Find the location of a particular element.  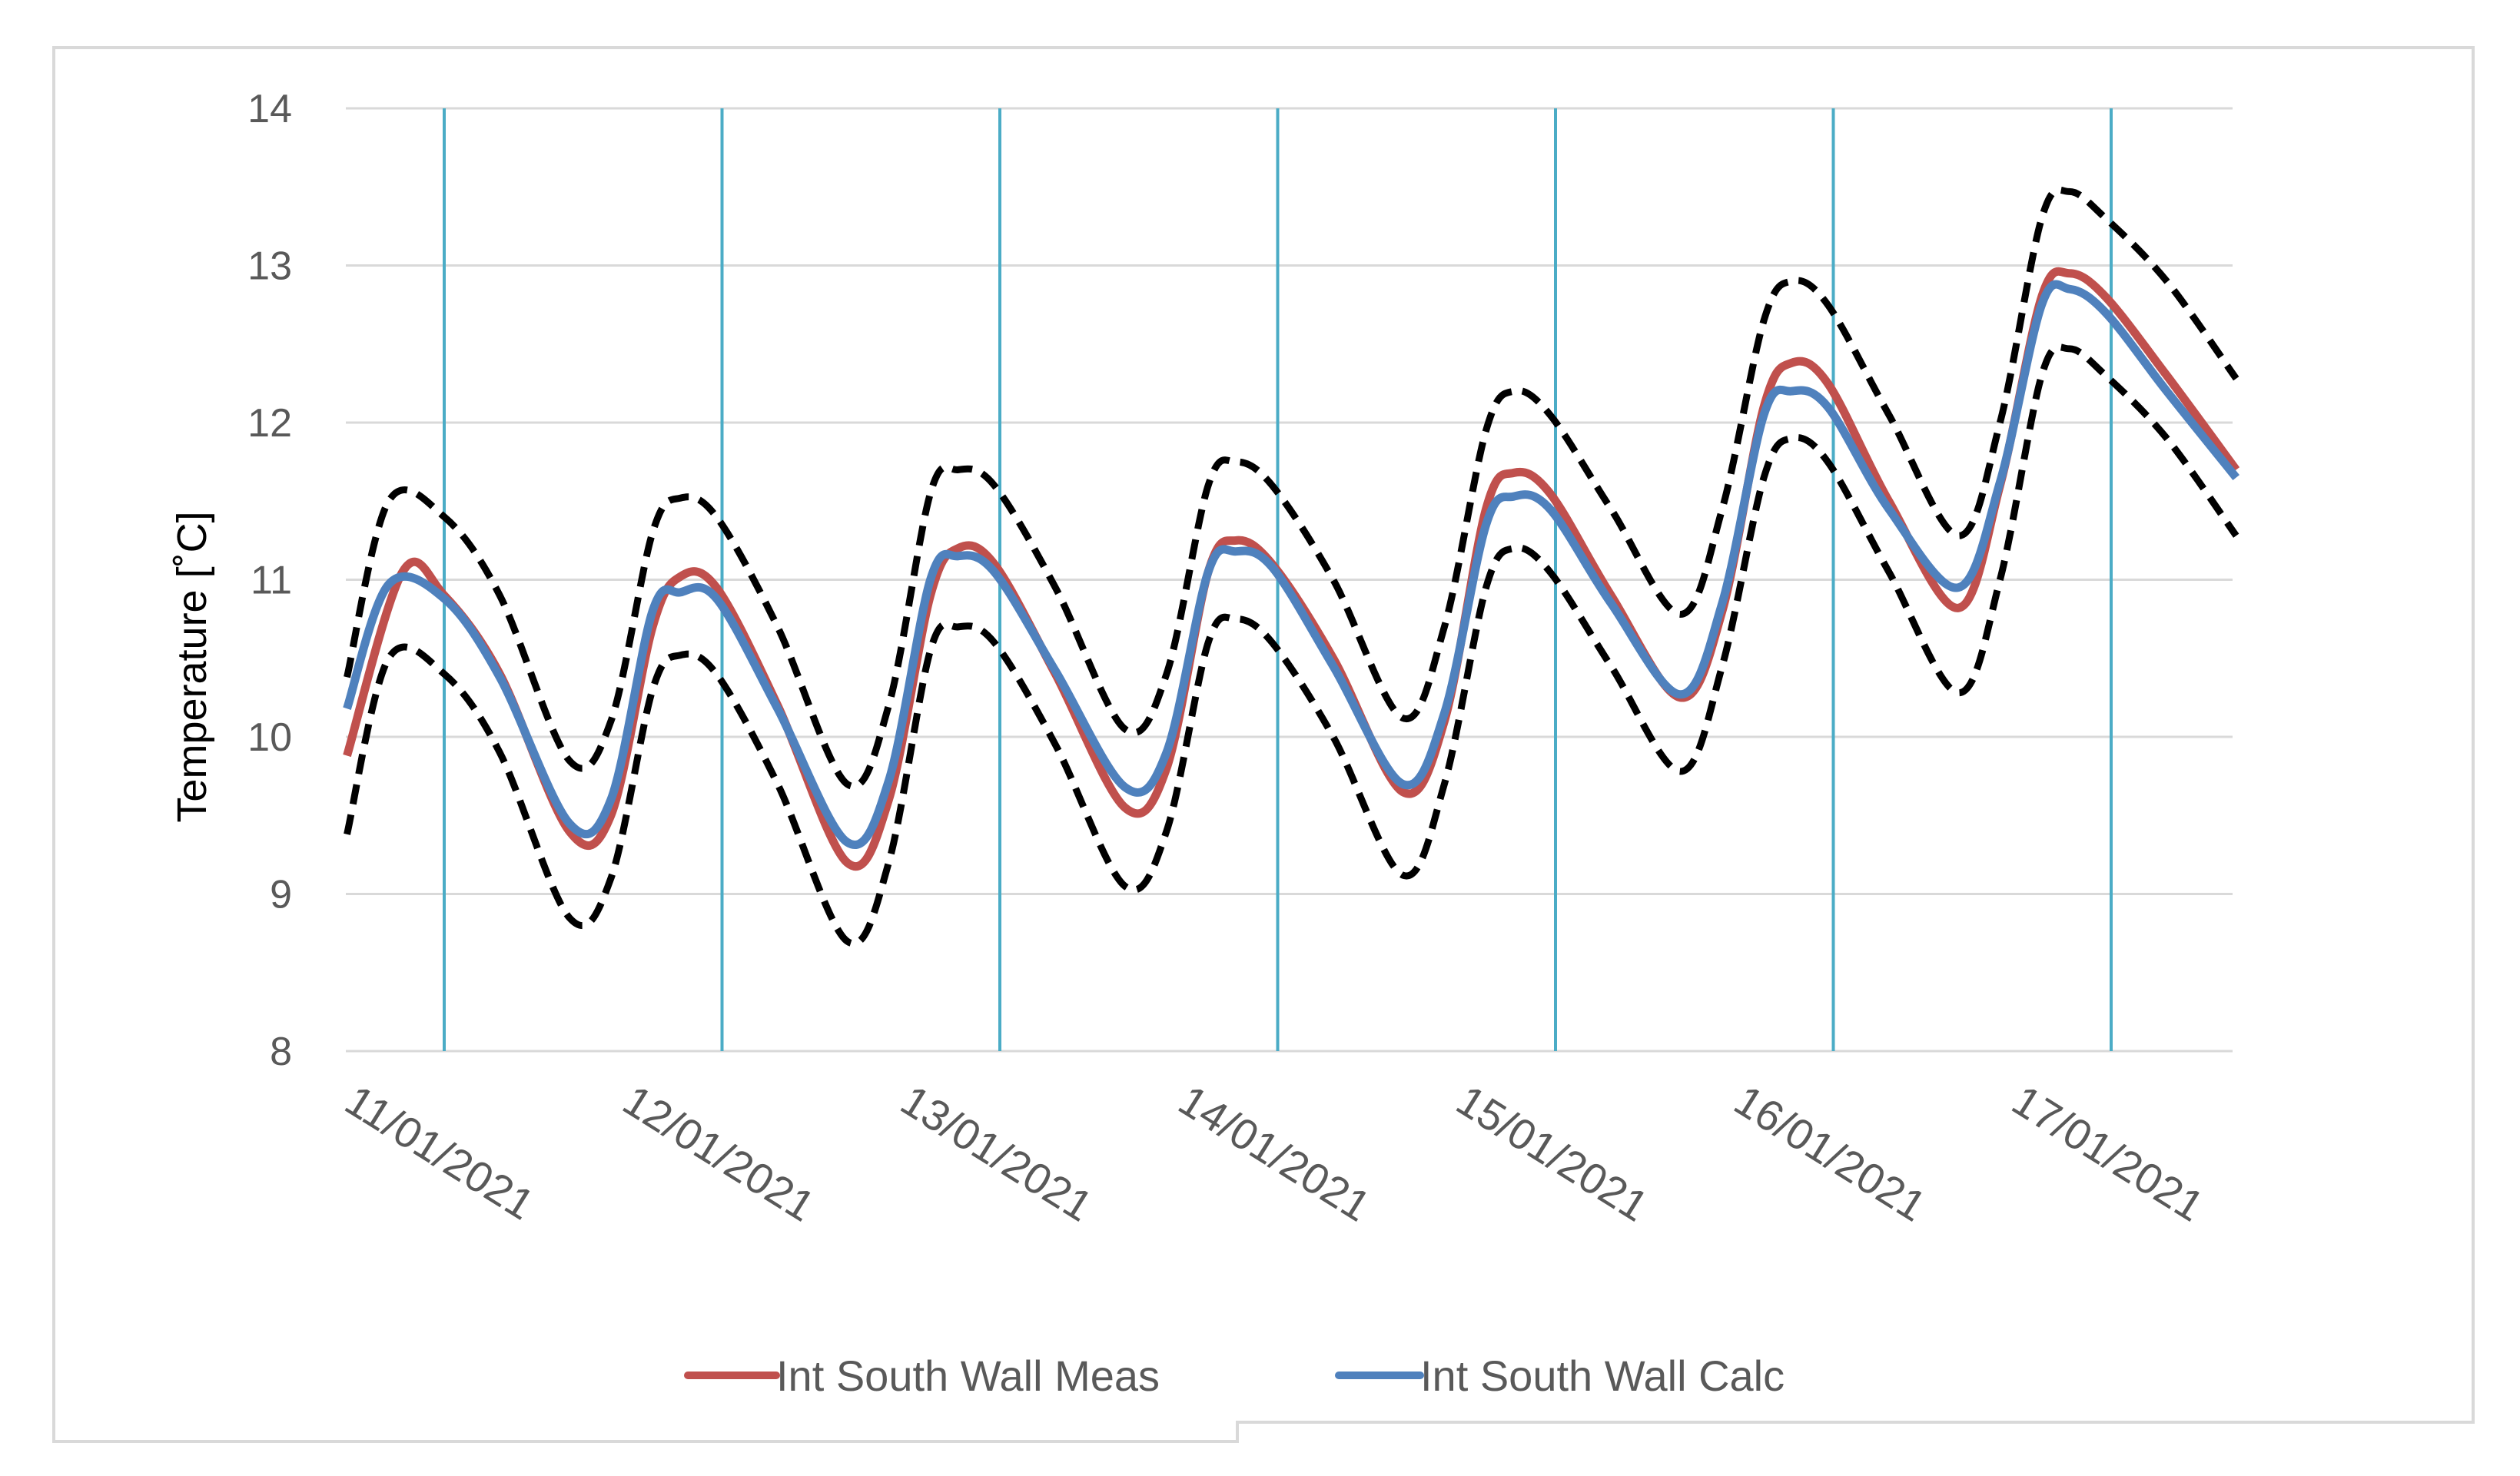

x-tick-label: 12/01/2021 is located at coordinates (719, 1153).